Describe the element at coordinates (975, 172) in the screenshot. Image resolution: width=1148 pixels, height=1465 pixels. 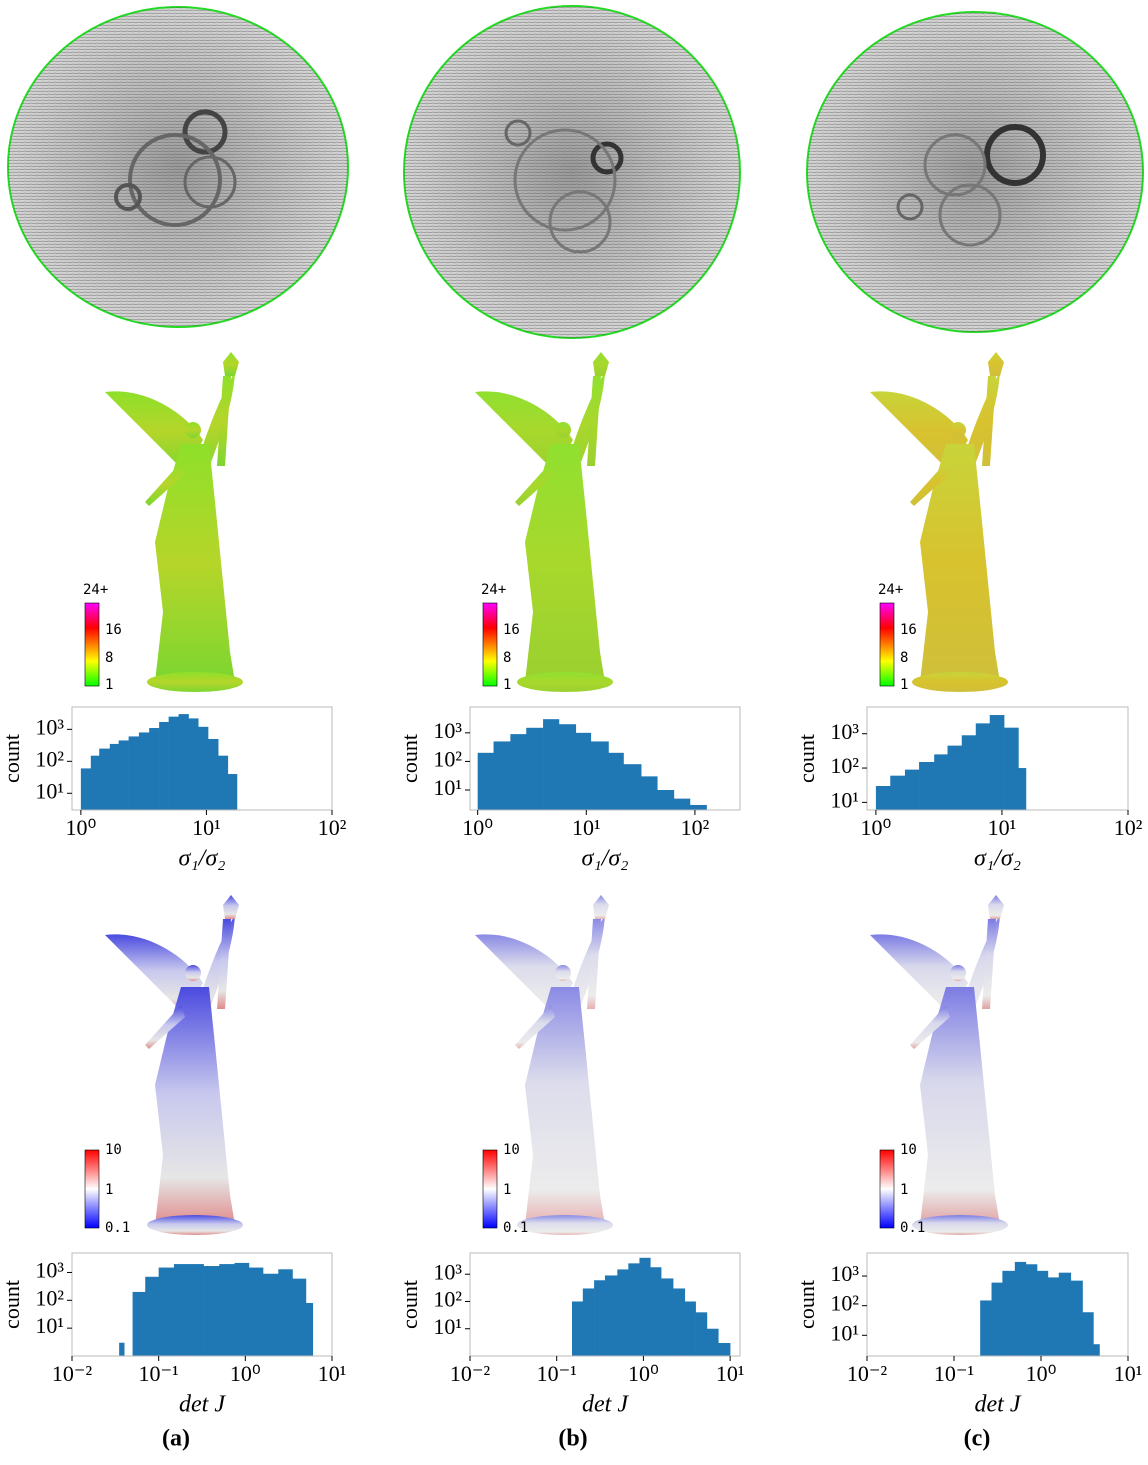
I see `parameterization-c` at that location.